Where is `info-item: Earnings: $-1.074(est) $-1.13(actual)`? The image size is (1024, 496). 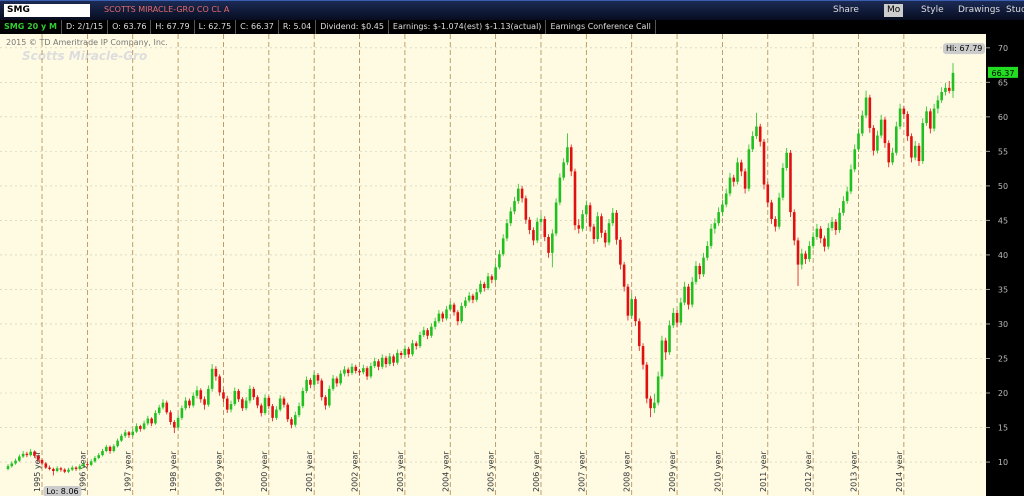 info-item: Earnings: $-1.074(est) $-1.13(actual) is located at coordinates (468, 27).